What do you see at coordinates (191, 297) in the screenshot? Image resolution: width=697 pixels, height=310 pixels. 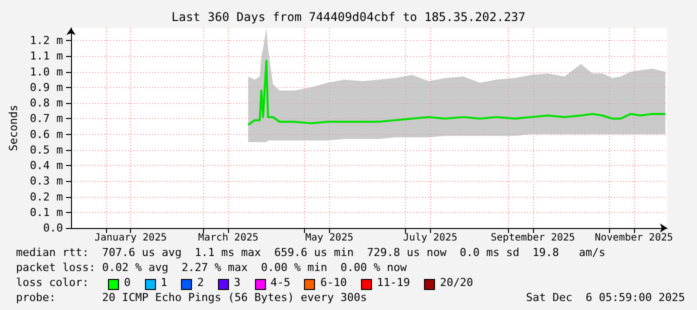 I see `text: probe: 20 ICMP Echo Pings (56 Bytes) every 300s` at bounding box center [191, 297].